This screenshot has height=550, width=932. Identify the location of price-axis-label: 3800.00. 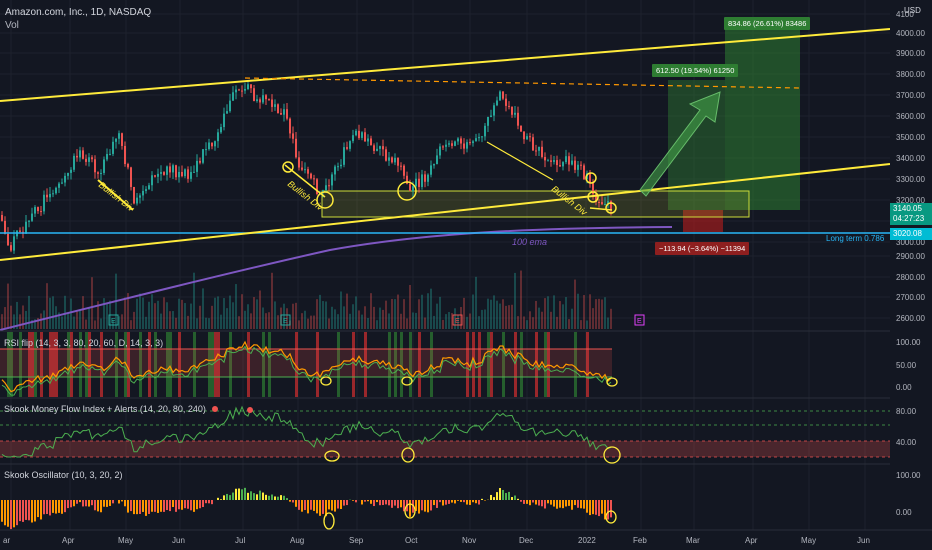
(910, 74).